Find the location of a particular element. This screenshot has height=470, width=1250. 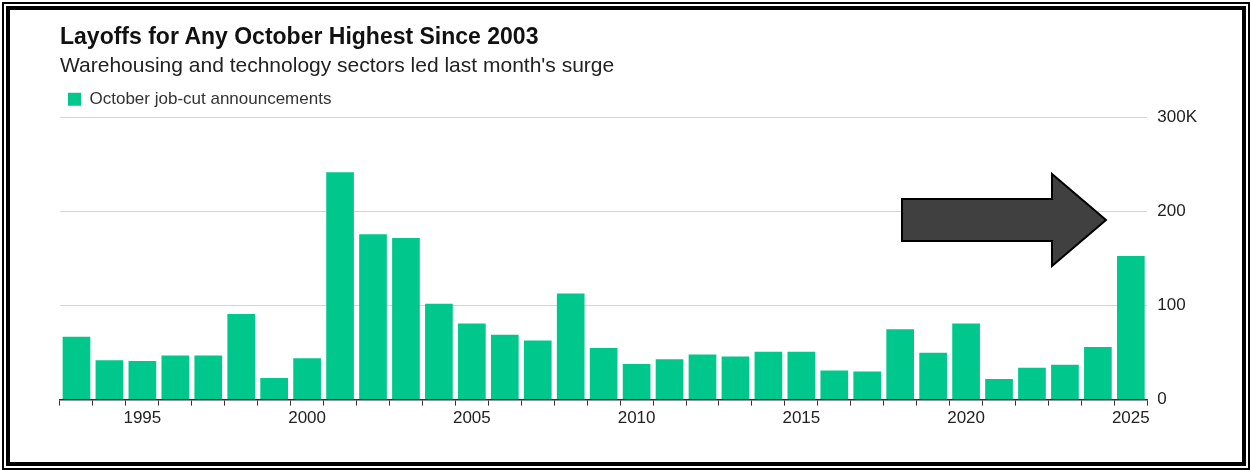

chart-subtitle: Warehousing and technology sectors led last month's surge is located at coordinates (337, 64).